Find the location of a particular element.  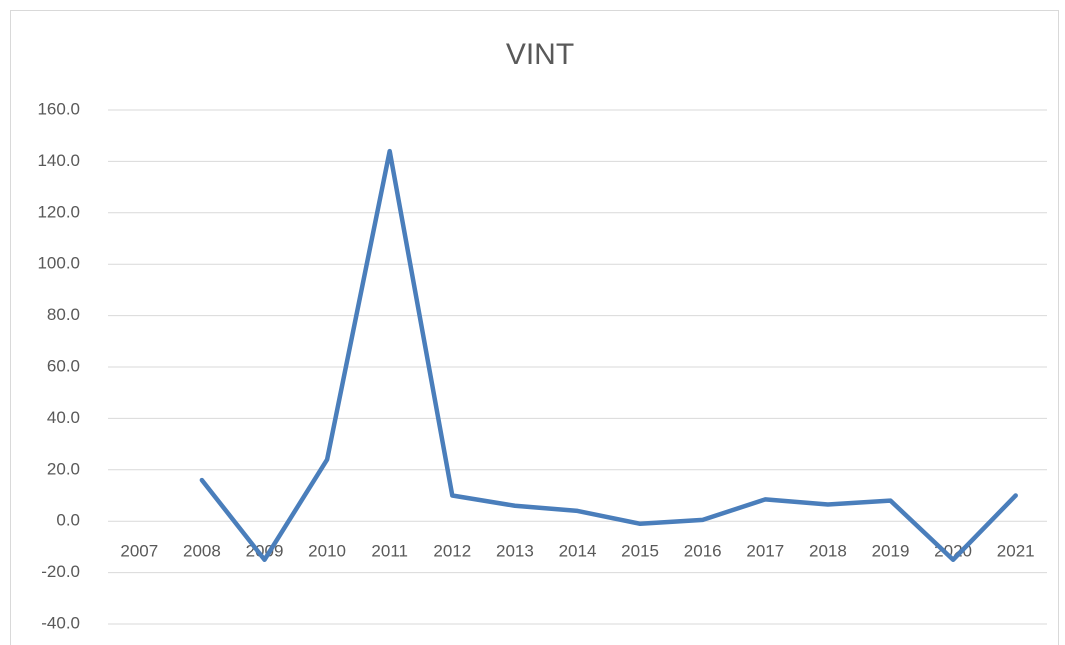

y-tick-label: 60.0 is located at coordinates (63, 365).